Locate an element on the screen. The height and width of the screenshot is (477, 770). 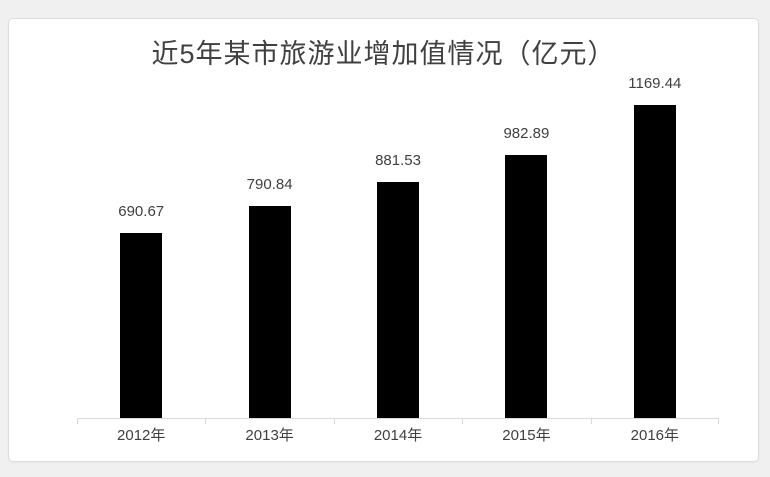
bar-group-2014年: 881.53 is located at coordinates (398, 247).